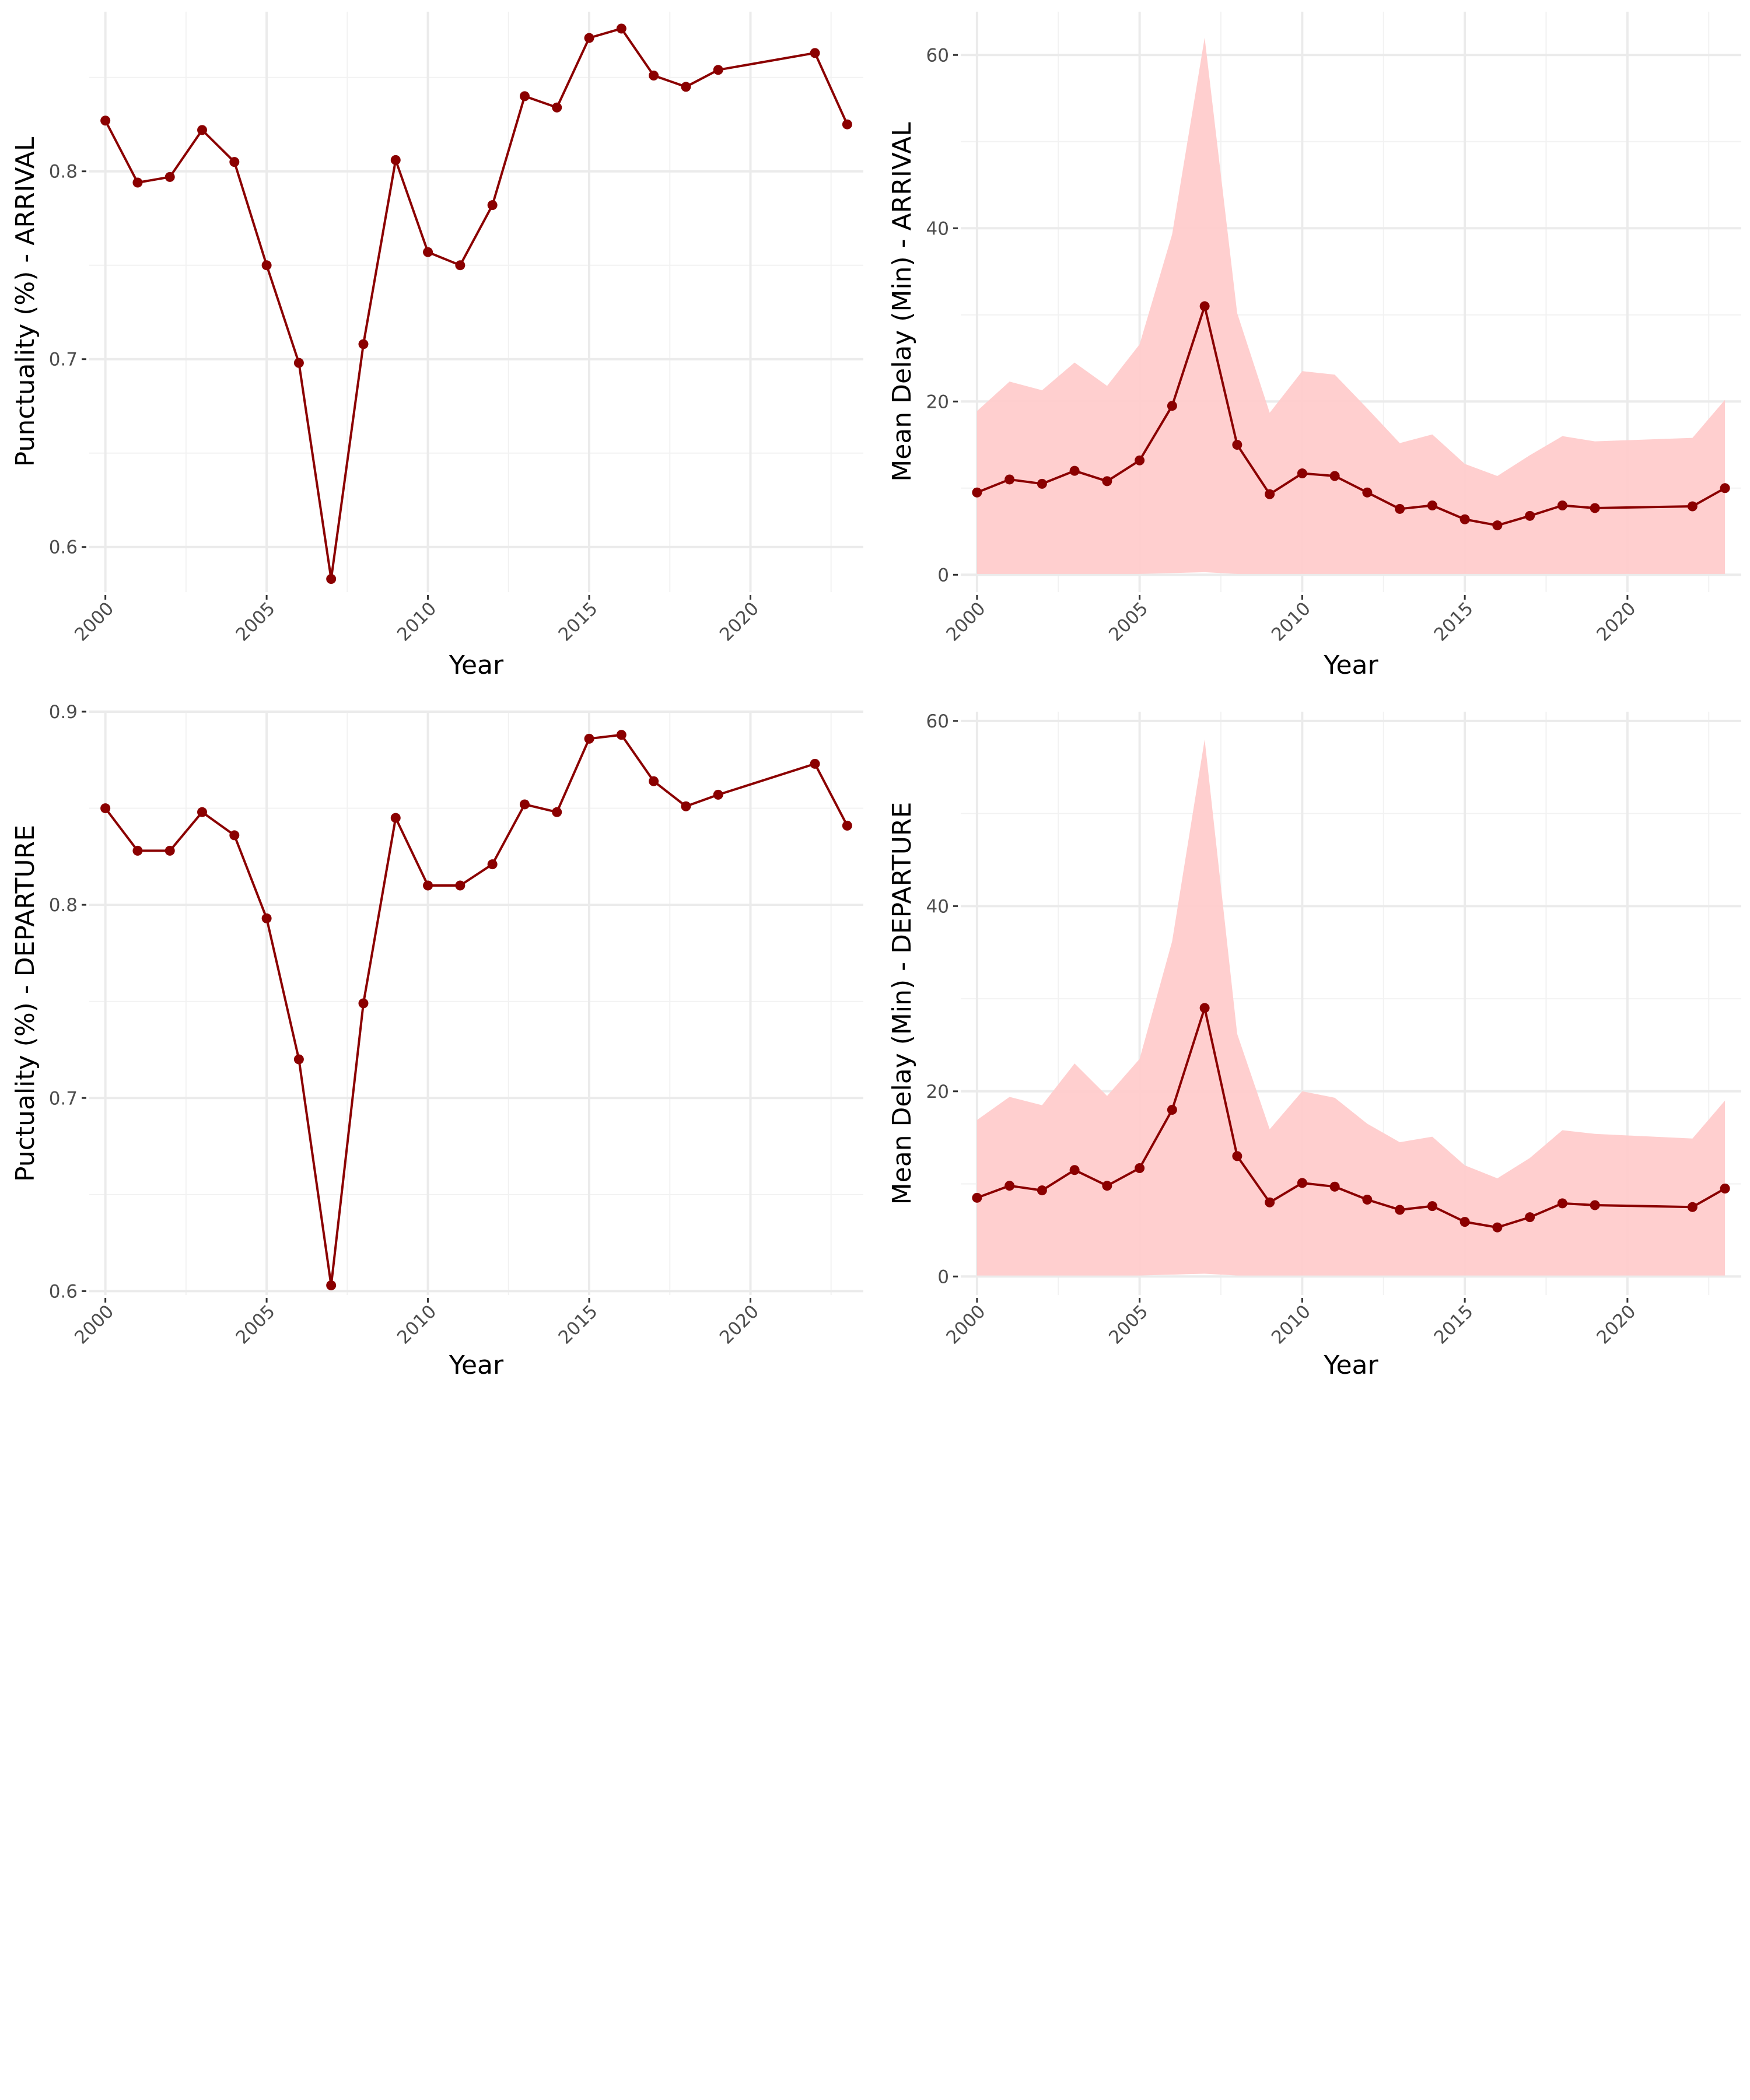 This screenshot has height=2100, width=1750. Describe the element at coordinates (25, 1003) in the screenshot. I see `y-axis-title: Puctuality (%) - DEPARTURE` at that location.